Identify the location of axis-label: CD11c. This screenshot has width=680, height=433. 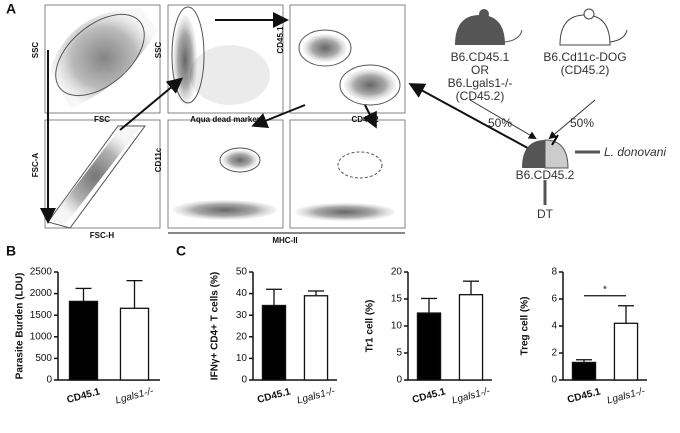
(158, 159).